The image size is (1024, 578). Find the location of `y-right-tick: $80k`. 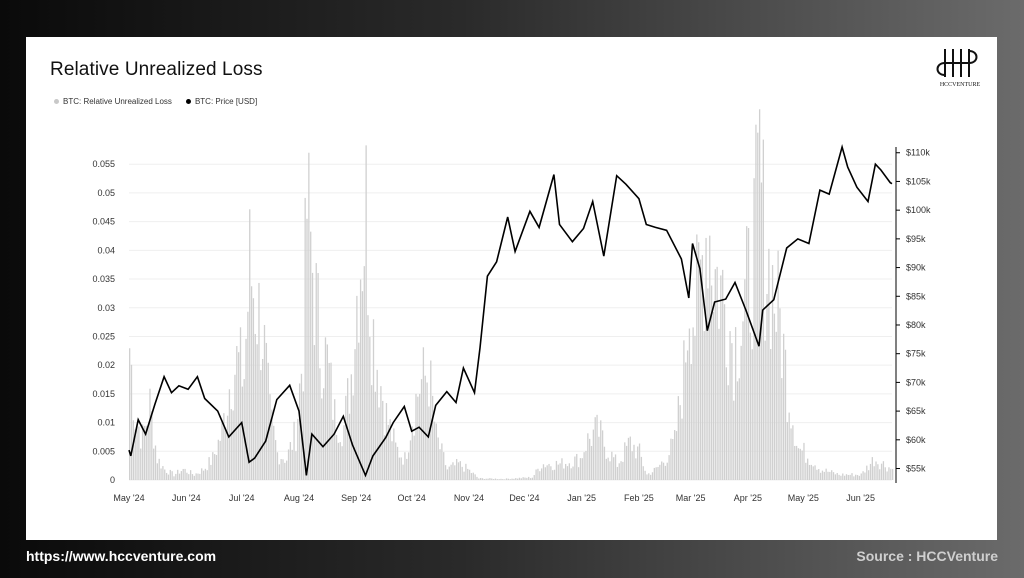

y-right-tick: $80k is located at coordinates (916, 325).